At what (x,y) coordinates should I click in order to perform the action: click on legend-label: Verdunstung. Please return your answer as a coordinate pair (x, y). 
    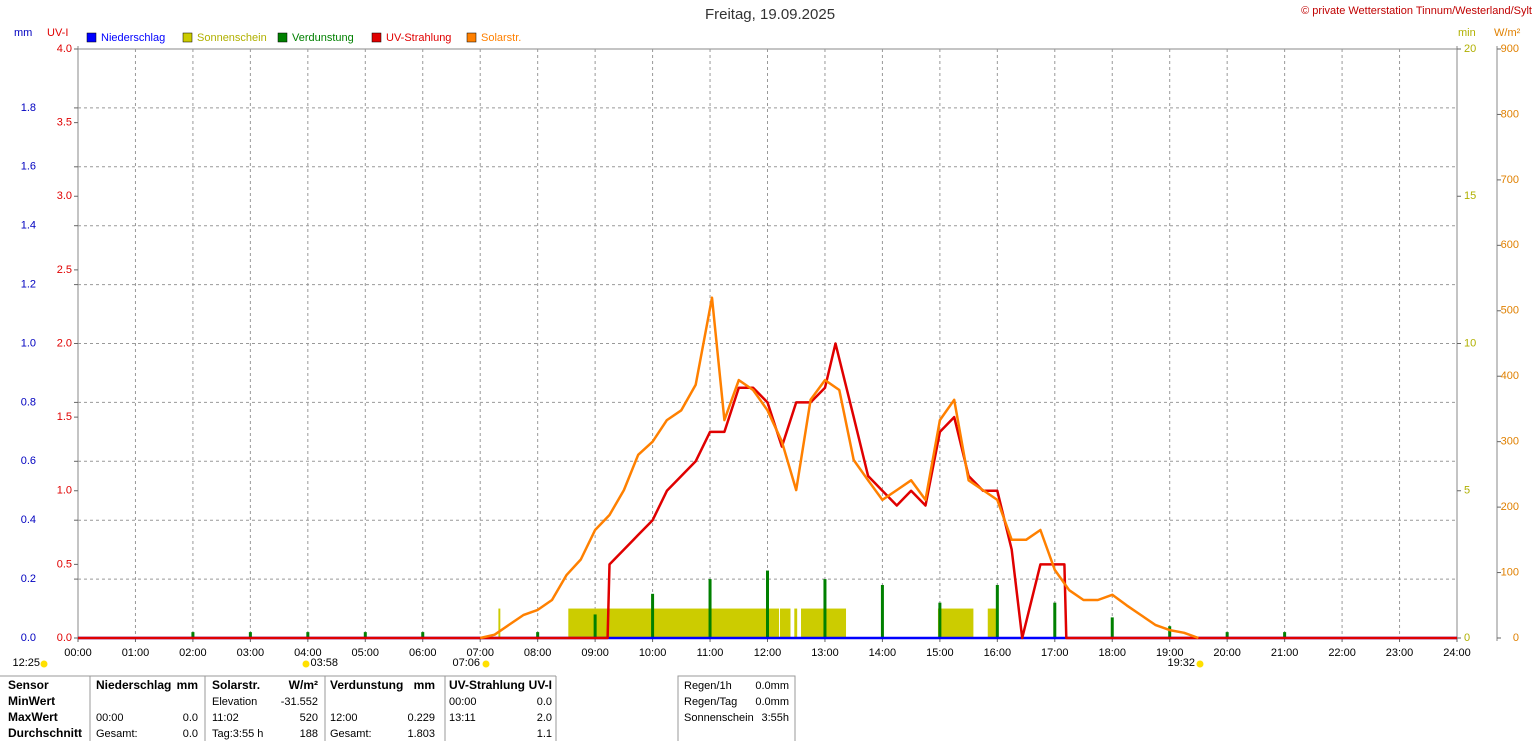
    Looking at the image, I should click on (323, 38).